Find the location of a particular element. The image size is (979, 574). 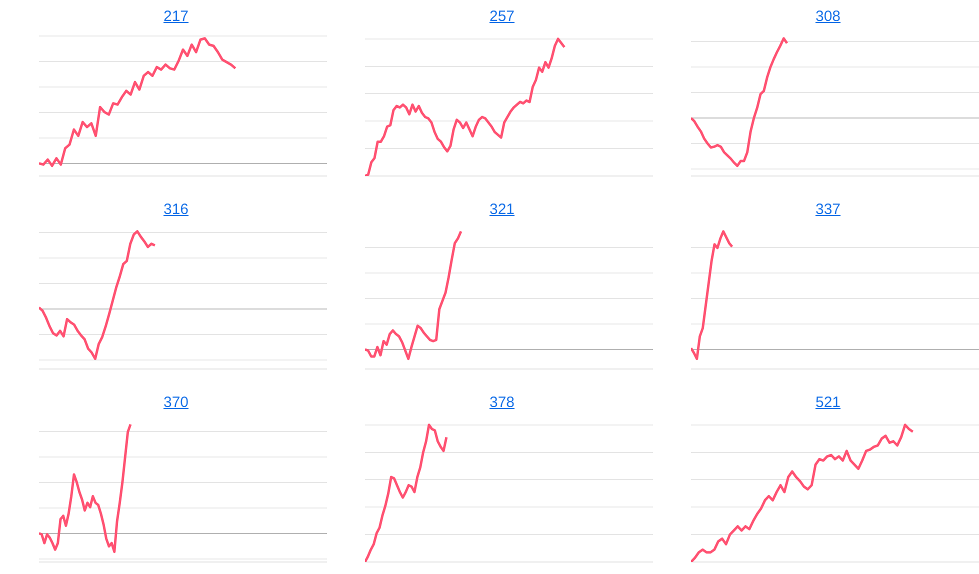

chart-title: 370 is located at coordinates (176, 403).